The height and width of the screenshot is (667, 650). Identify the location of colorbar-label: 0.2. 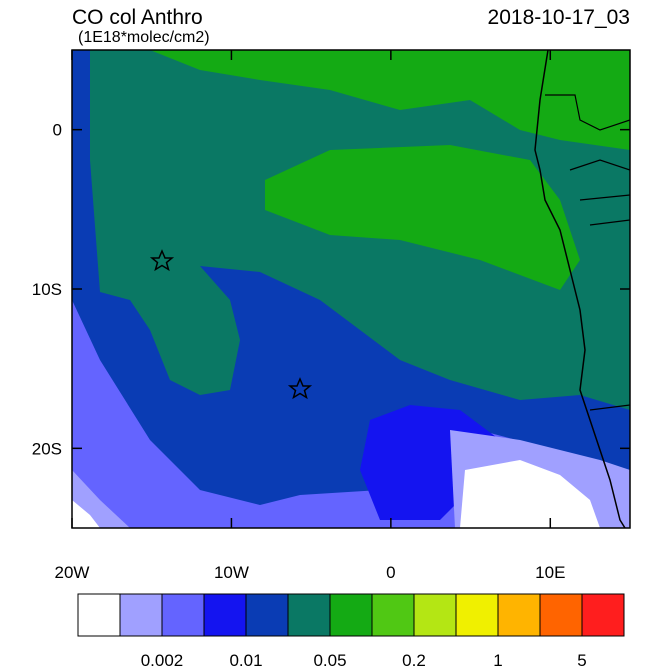
(414, 659).